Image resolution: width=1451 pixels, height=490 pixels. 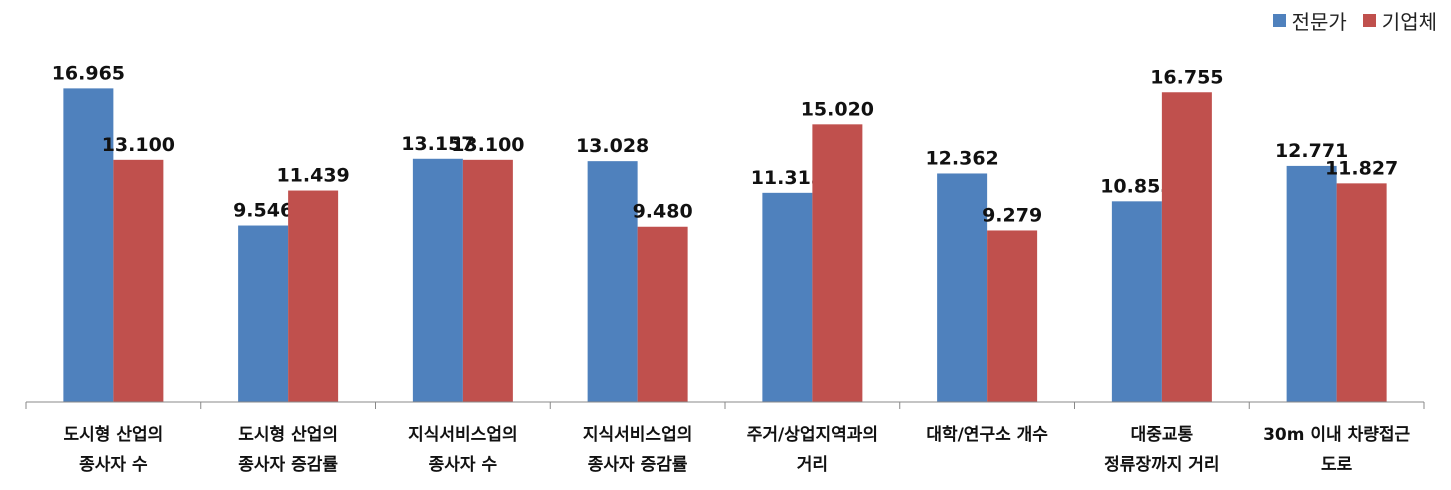 I want to click on value-label-expert-2: 13.157, so click(x=437, y=144).